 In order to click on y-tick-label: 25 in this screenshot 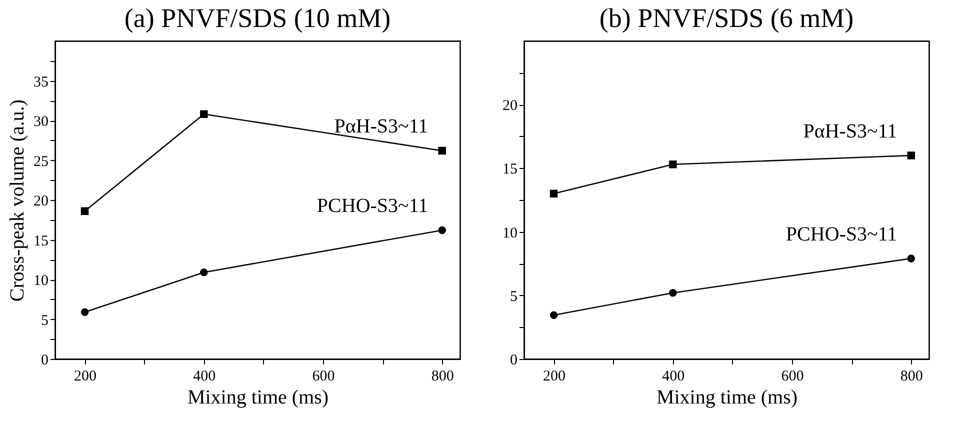, I will do `click(41, 162)`.